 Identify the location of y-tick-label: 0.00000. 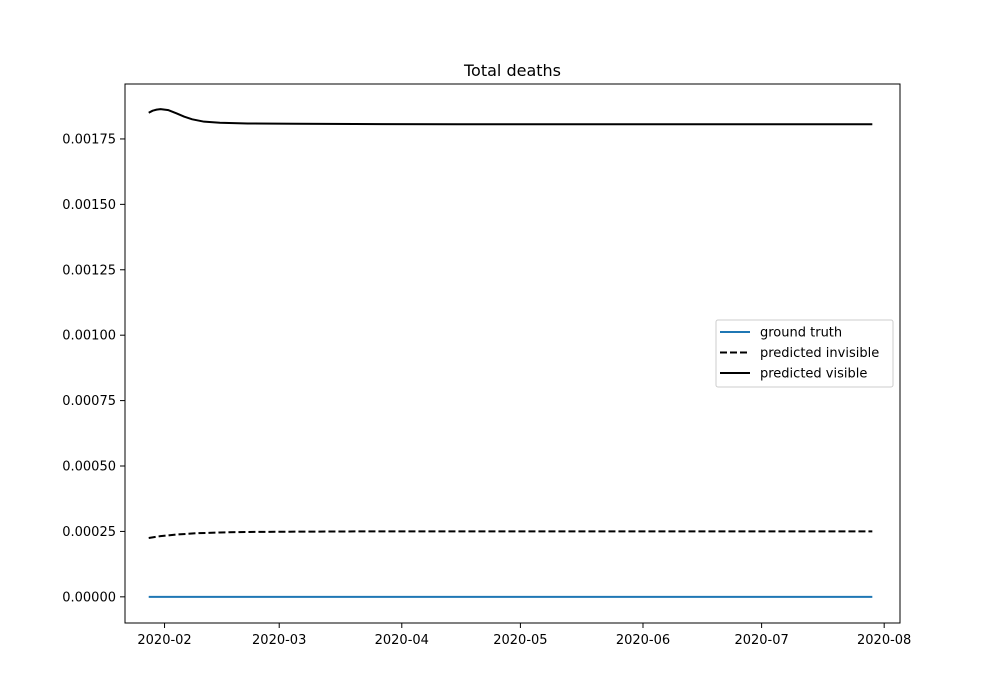
(89, 597).